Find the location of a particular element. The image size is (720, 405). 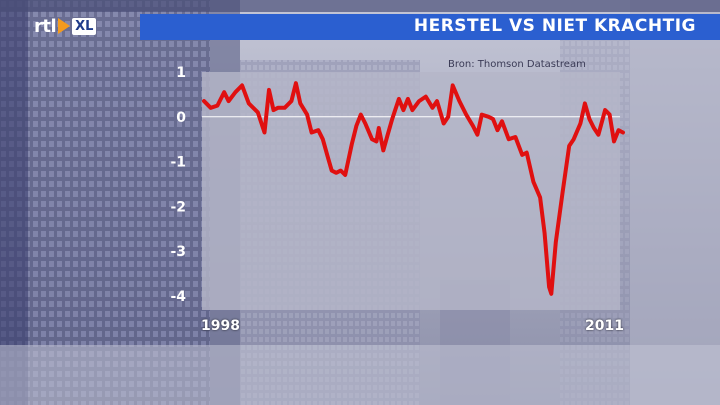

chart-title: HERSTEL VS NIET KRACHTIG is located at coordinates (554, 26).